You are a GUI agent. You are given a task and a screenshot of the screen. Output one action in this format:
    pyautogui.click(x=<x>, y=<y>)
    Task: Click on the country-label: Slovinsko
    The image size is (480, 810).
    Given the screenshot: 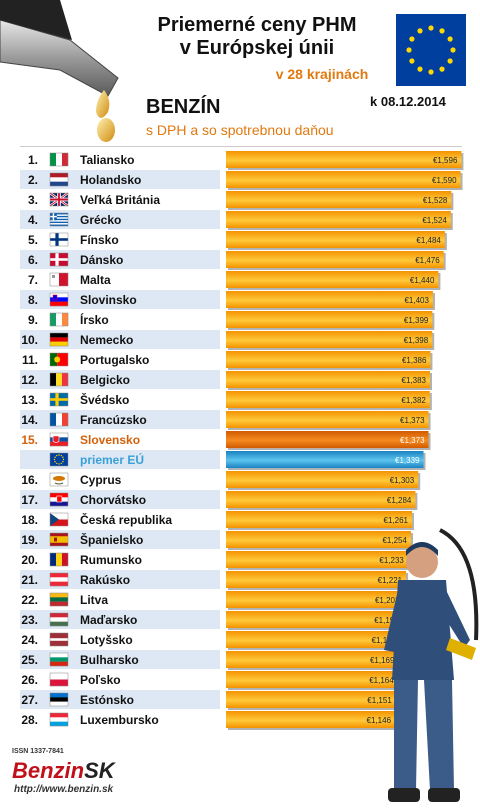 What is the action you would take?
    pyautogui.click(x=108, y=300)
    